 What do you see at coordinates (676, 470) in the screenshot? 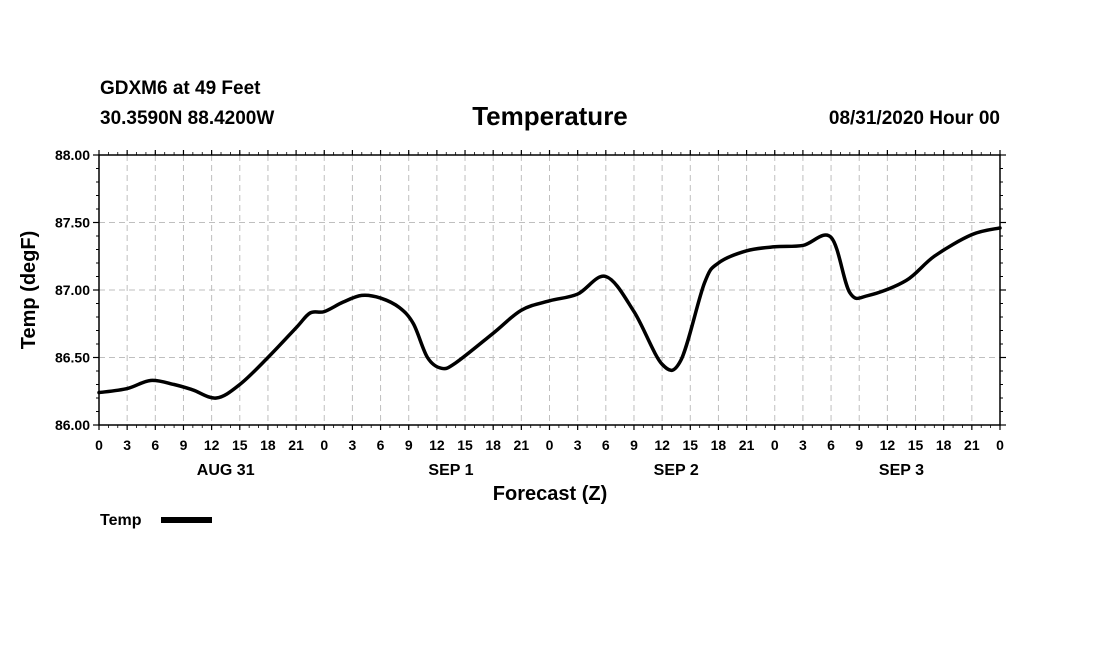
I see `day-label: SEP 2` at bounding box center [676, 470].